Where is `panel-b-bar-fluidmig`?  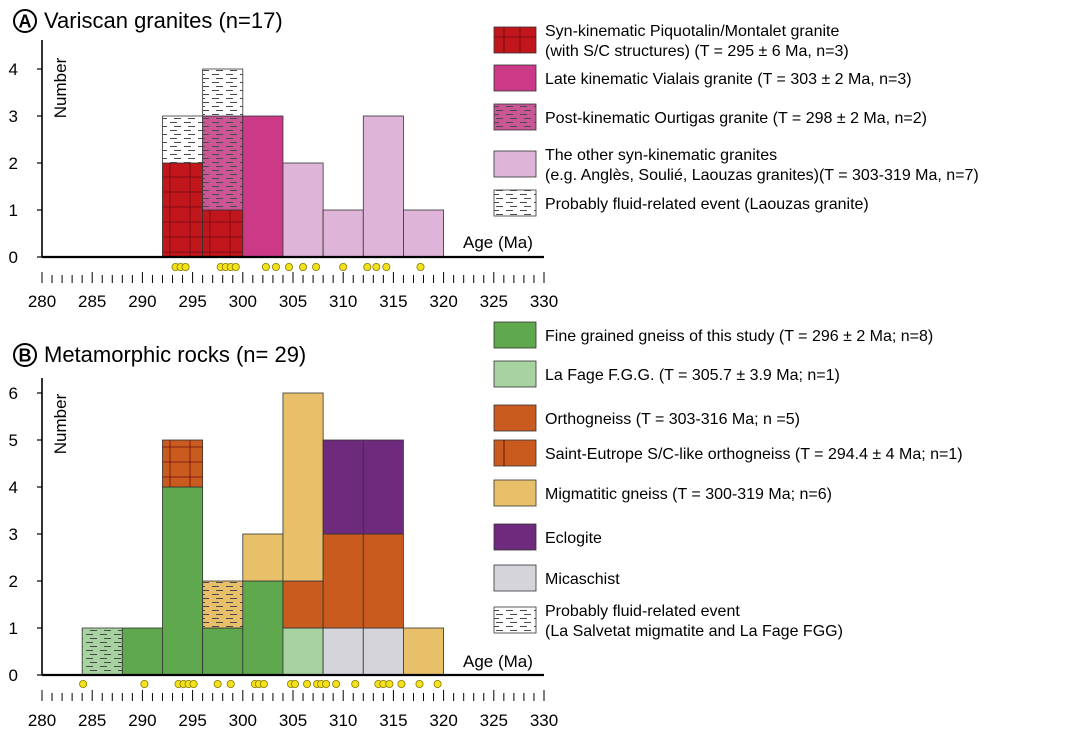 panel-b-bar-fluidmig is located at coordinates (223, 604).